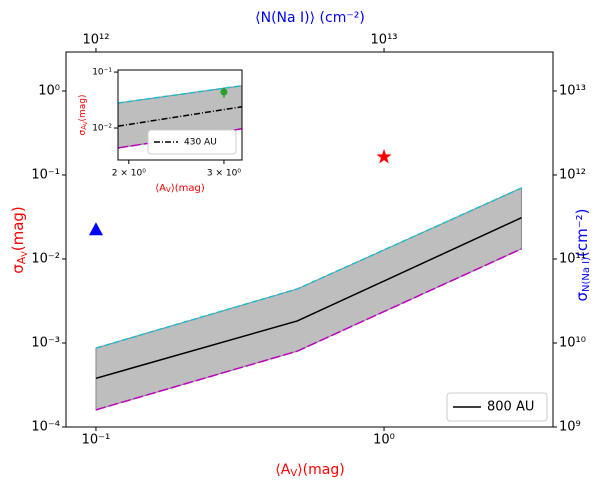 The width and height of the screenshot is (600, 480). I want to click on x-tick-label: 10⁻¹, so click(96, 440).